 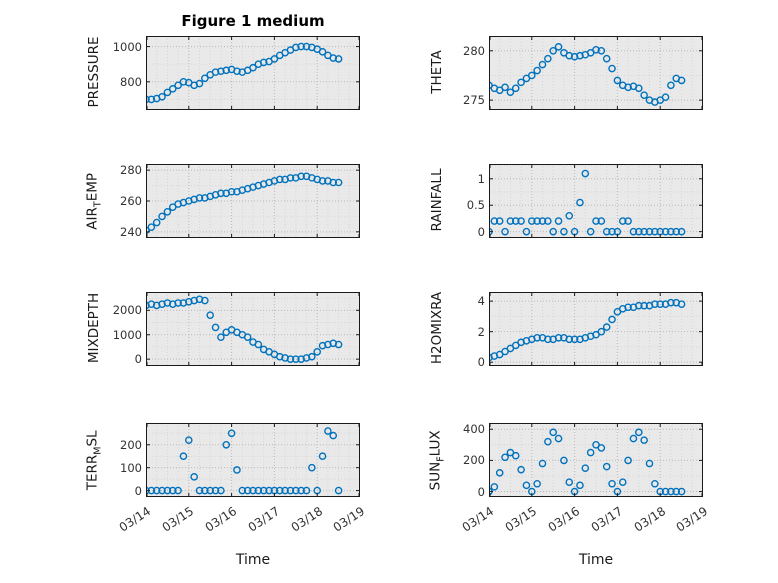 I want to click on airtemp-plot-canvas, so click(x=253, y=201).